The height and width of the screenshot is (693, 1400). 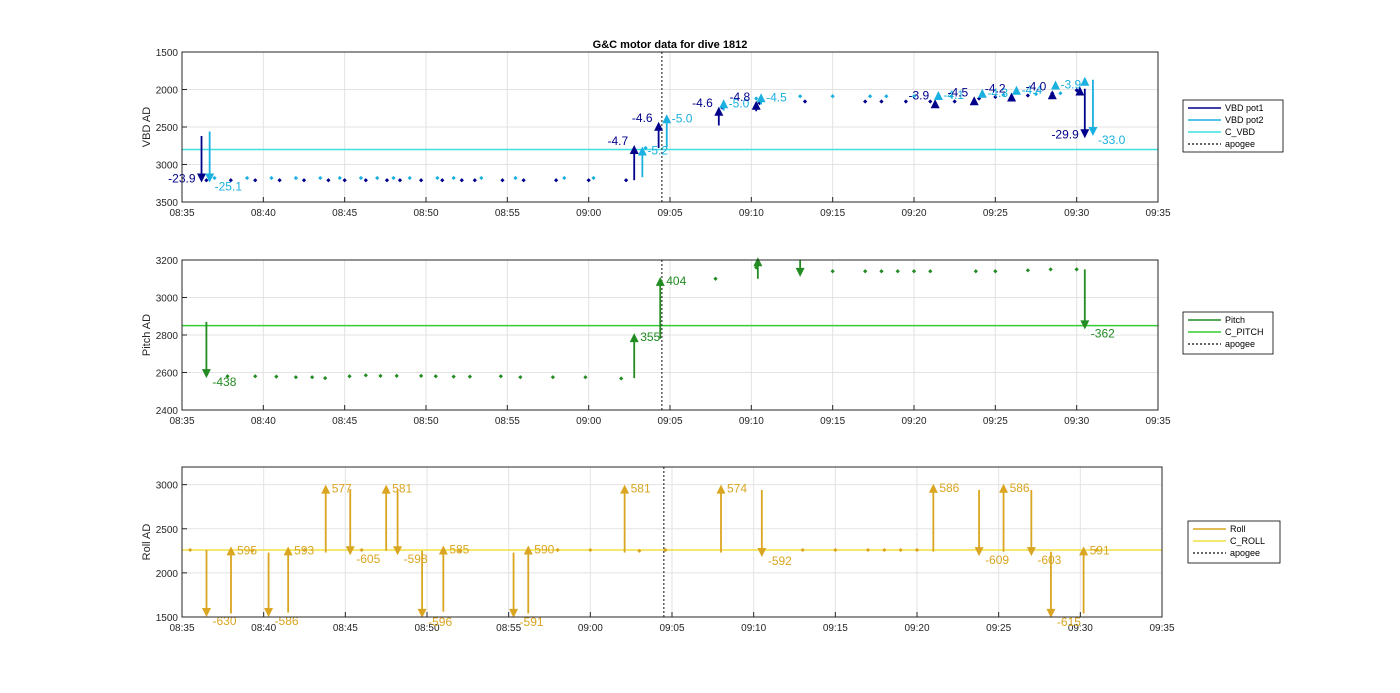 I want to click on vbd-y-tick-label: 2000, so click(x=167, y=91).